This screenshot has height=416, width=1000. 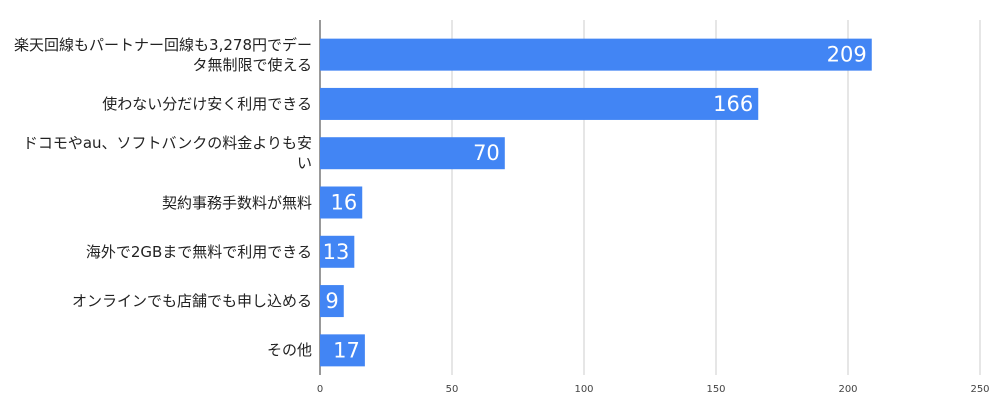 What do you see at coordinates (486, 153) in the screenshot?
I see `value-label: 70` at bounding box center [486, 153].